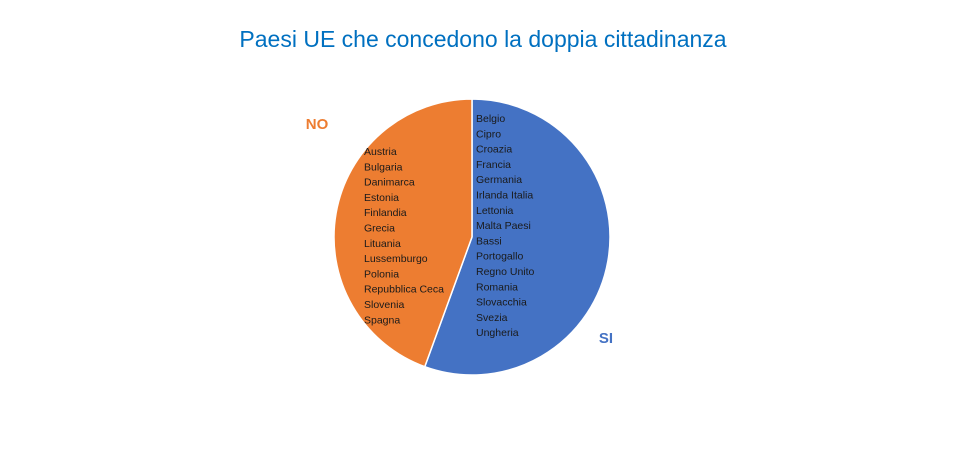 This screenshot has width=966, height=460. Describe the element at coordinates (494, 150) in the screenshot. I see `country-label: Croazia` at that location.